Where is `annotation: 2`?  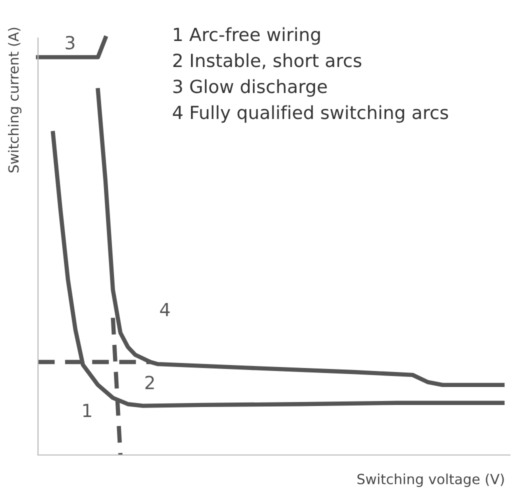 annotation: 2 is located at coordinates (149, 383).